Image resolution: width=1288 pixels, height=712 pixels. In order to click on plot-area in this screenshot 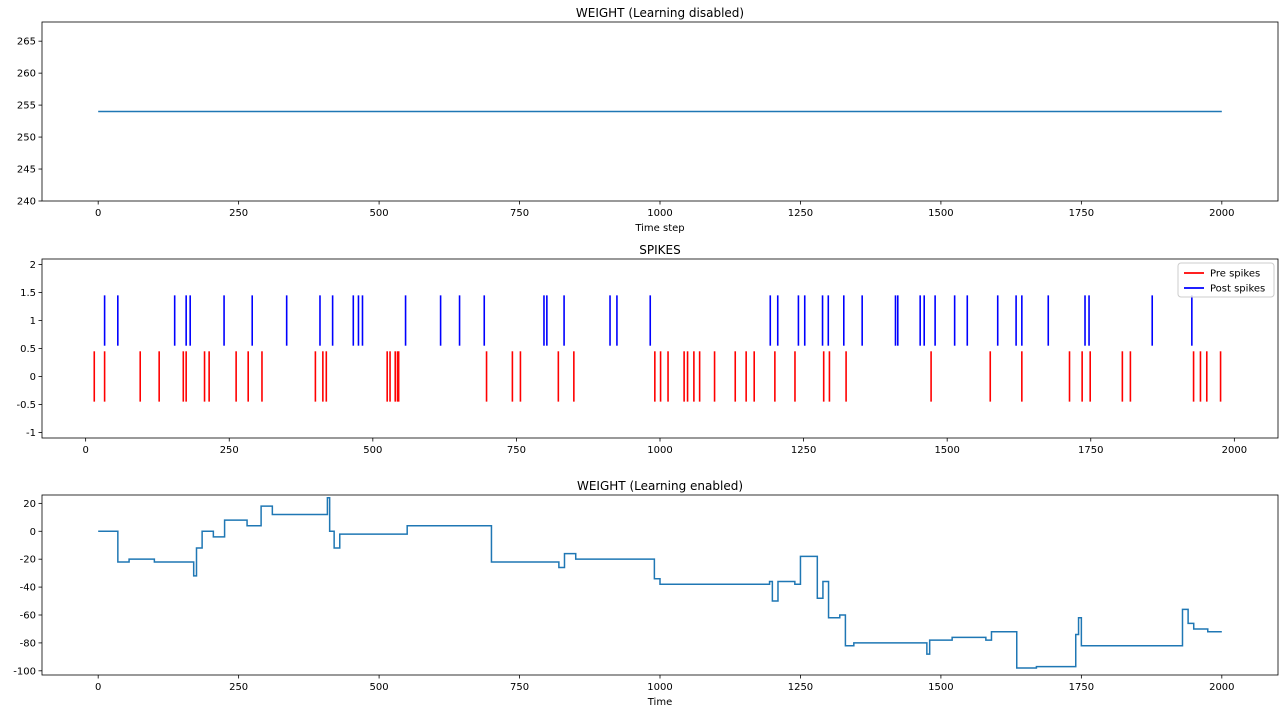, I will do `click(657, 348)`.